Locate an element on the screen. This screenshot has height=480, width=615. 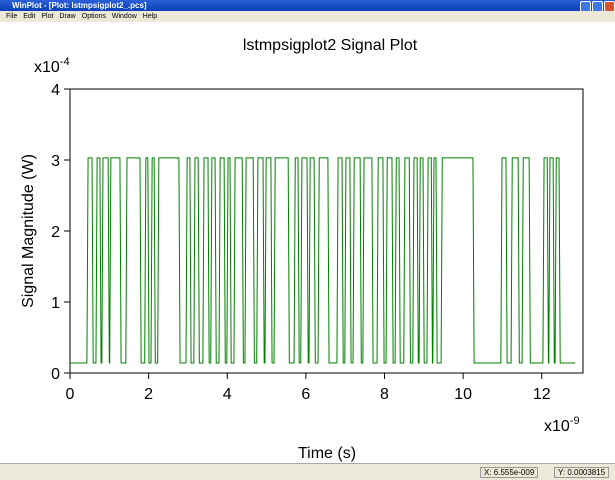
status-y: Y: 0.0003815 is located at coordinates (582, 472).